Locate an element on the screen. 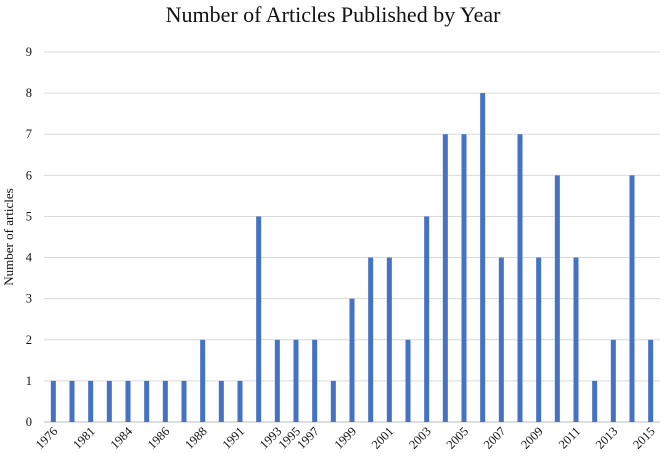 Image resolution: width=666 pixels, height=465 pixels. y-tick-label: 1 is located at coordinates (29, 381).